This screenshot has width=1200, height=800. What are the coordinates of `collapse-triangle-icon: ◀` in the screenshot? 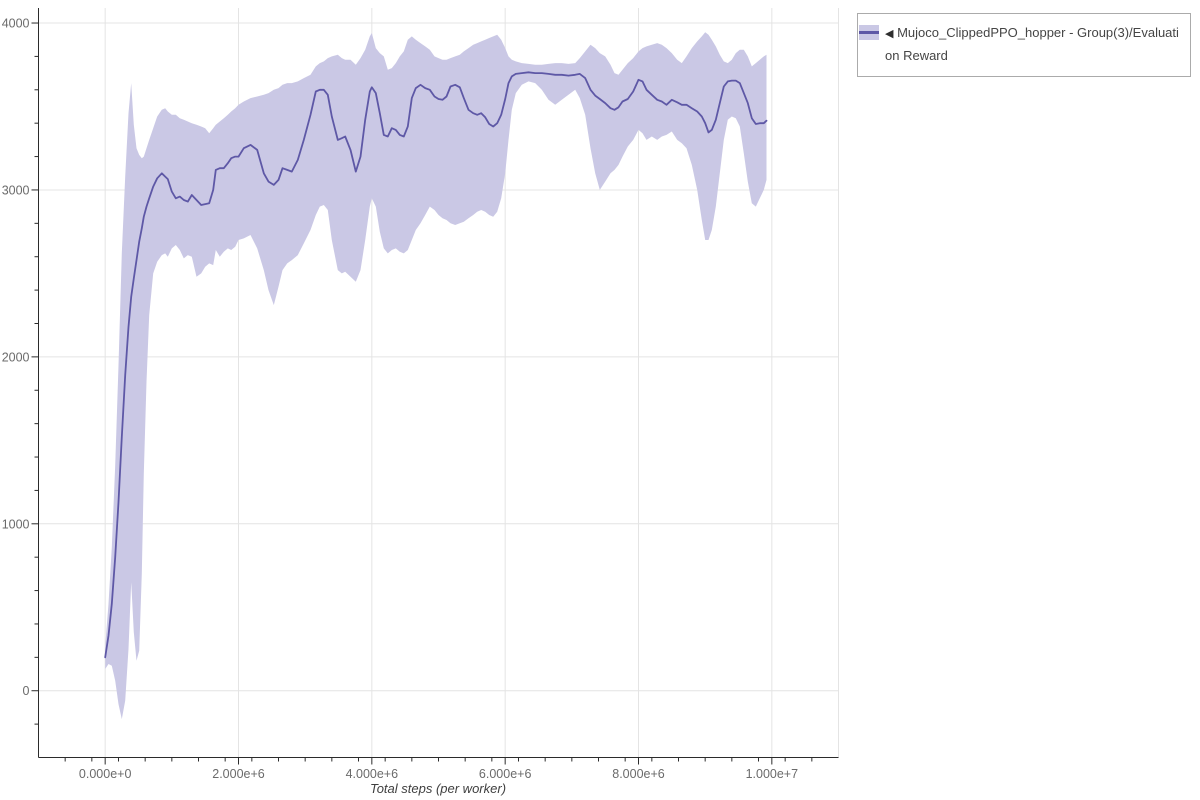 It's located at (889, 34).